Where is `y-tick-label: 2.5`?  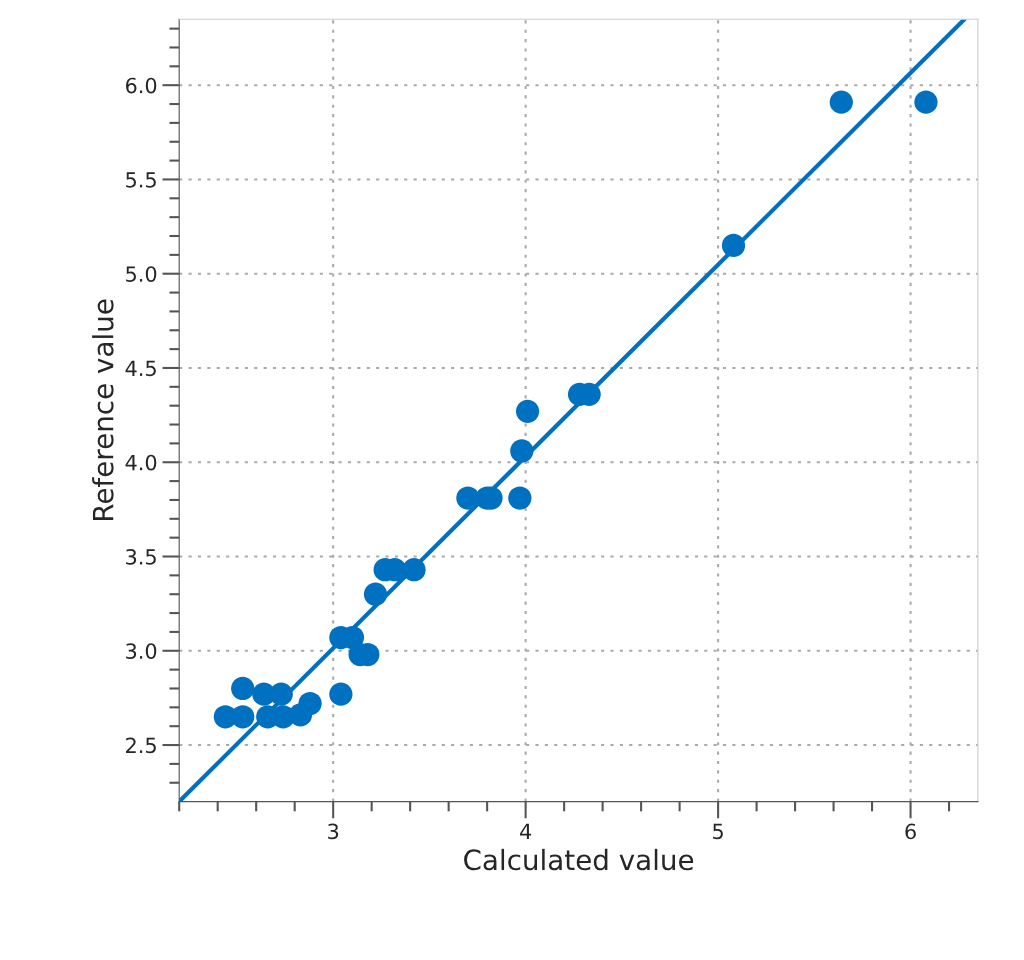 y-tick-label: 2.5 is located at coordinates (141, 745).